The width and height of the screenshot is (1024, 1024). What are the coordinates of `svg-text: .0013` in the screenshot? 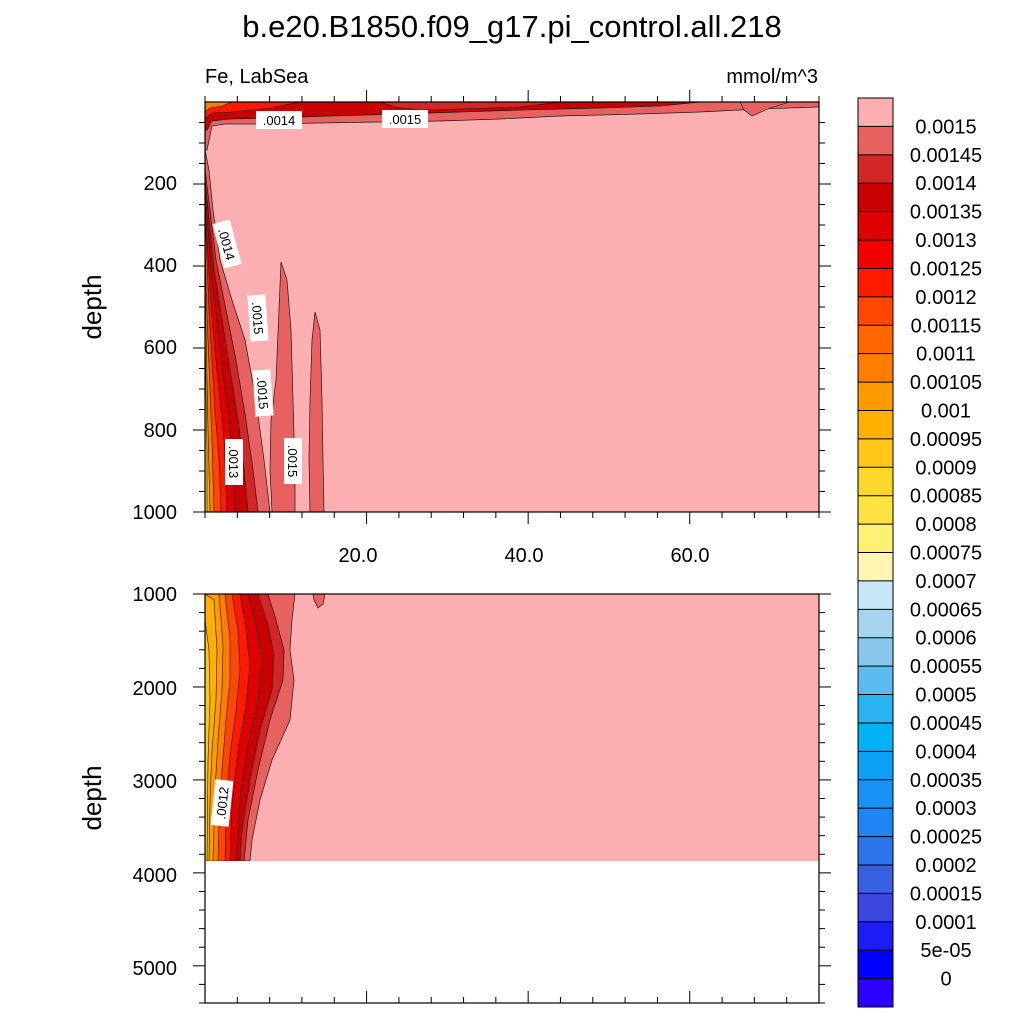 It's located at (233, 462).